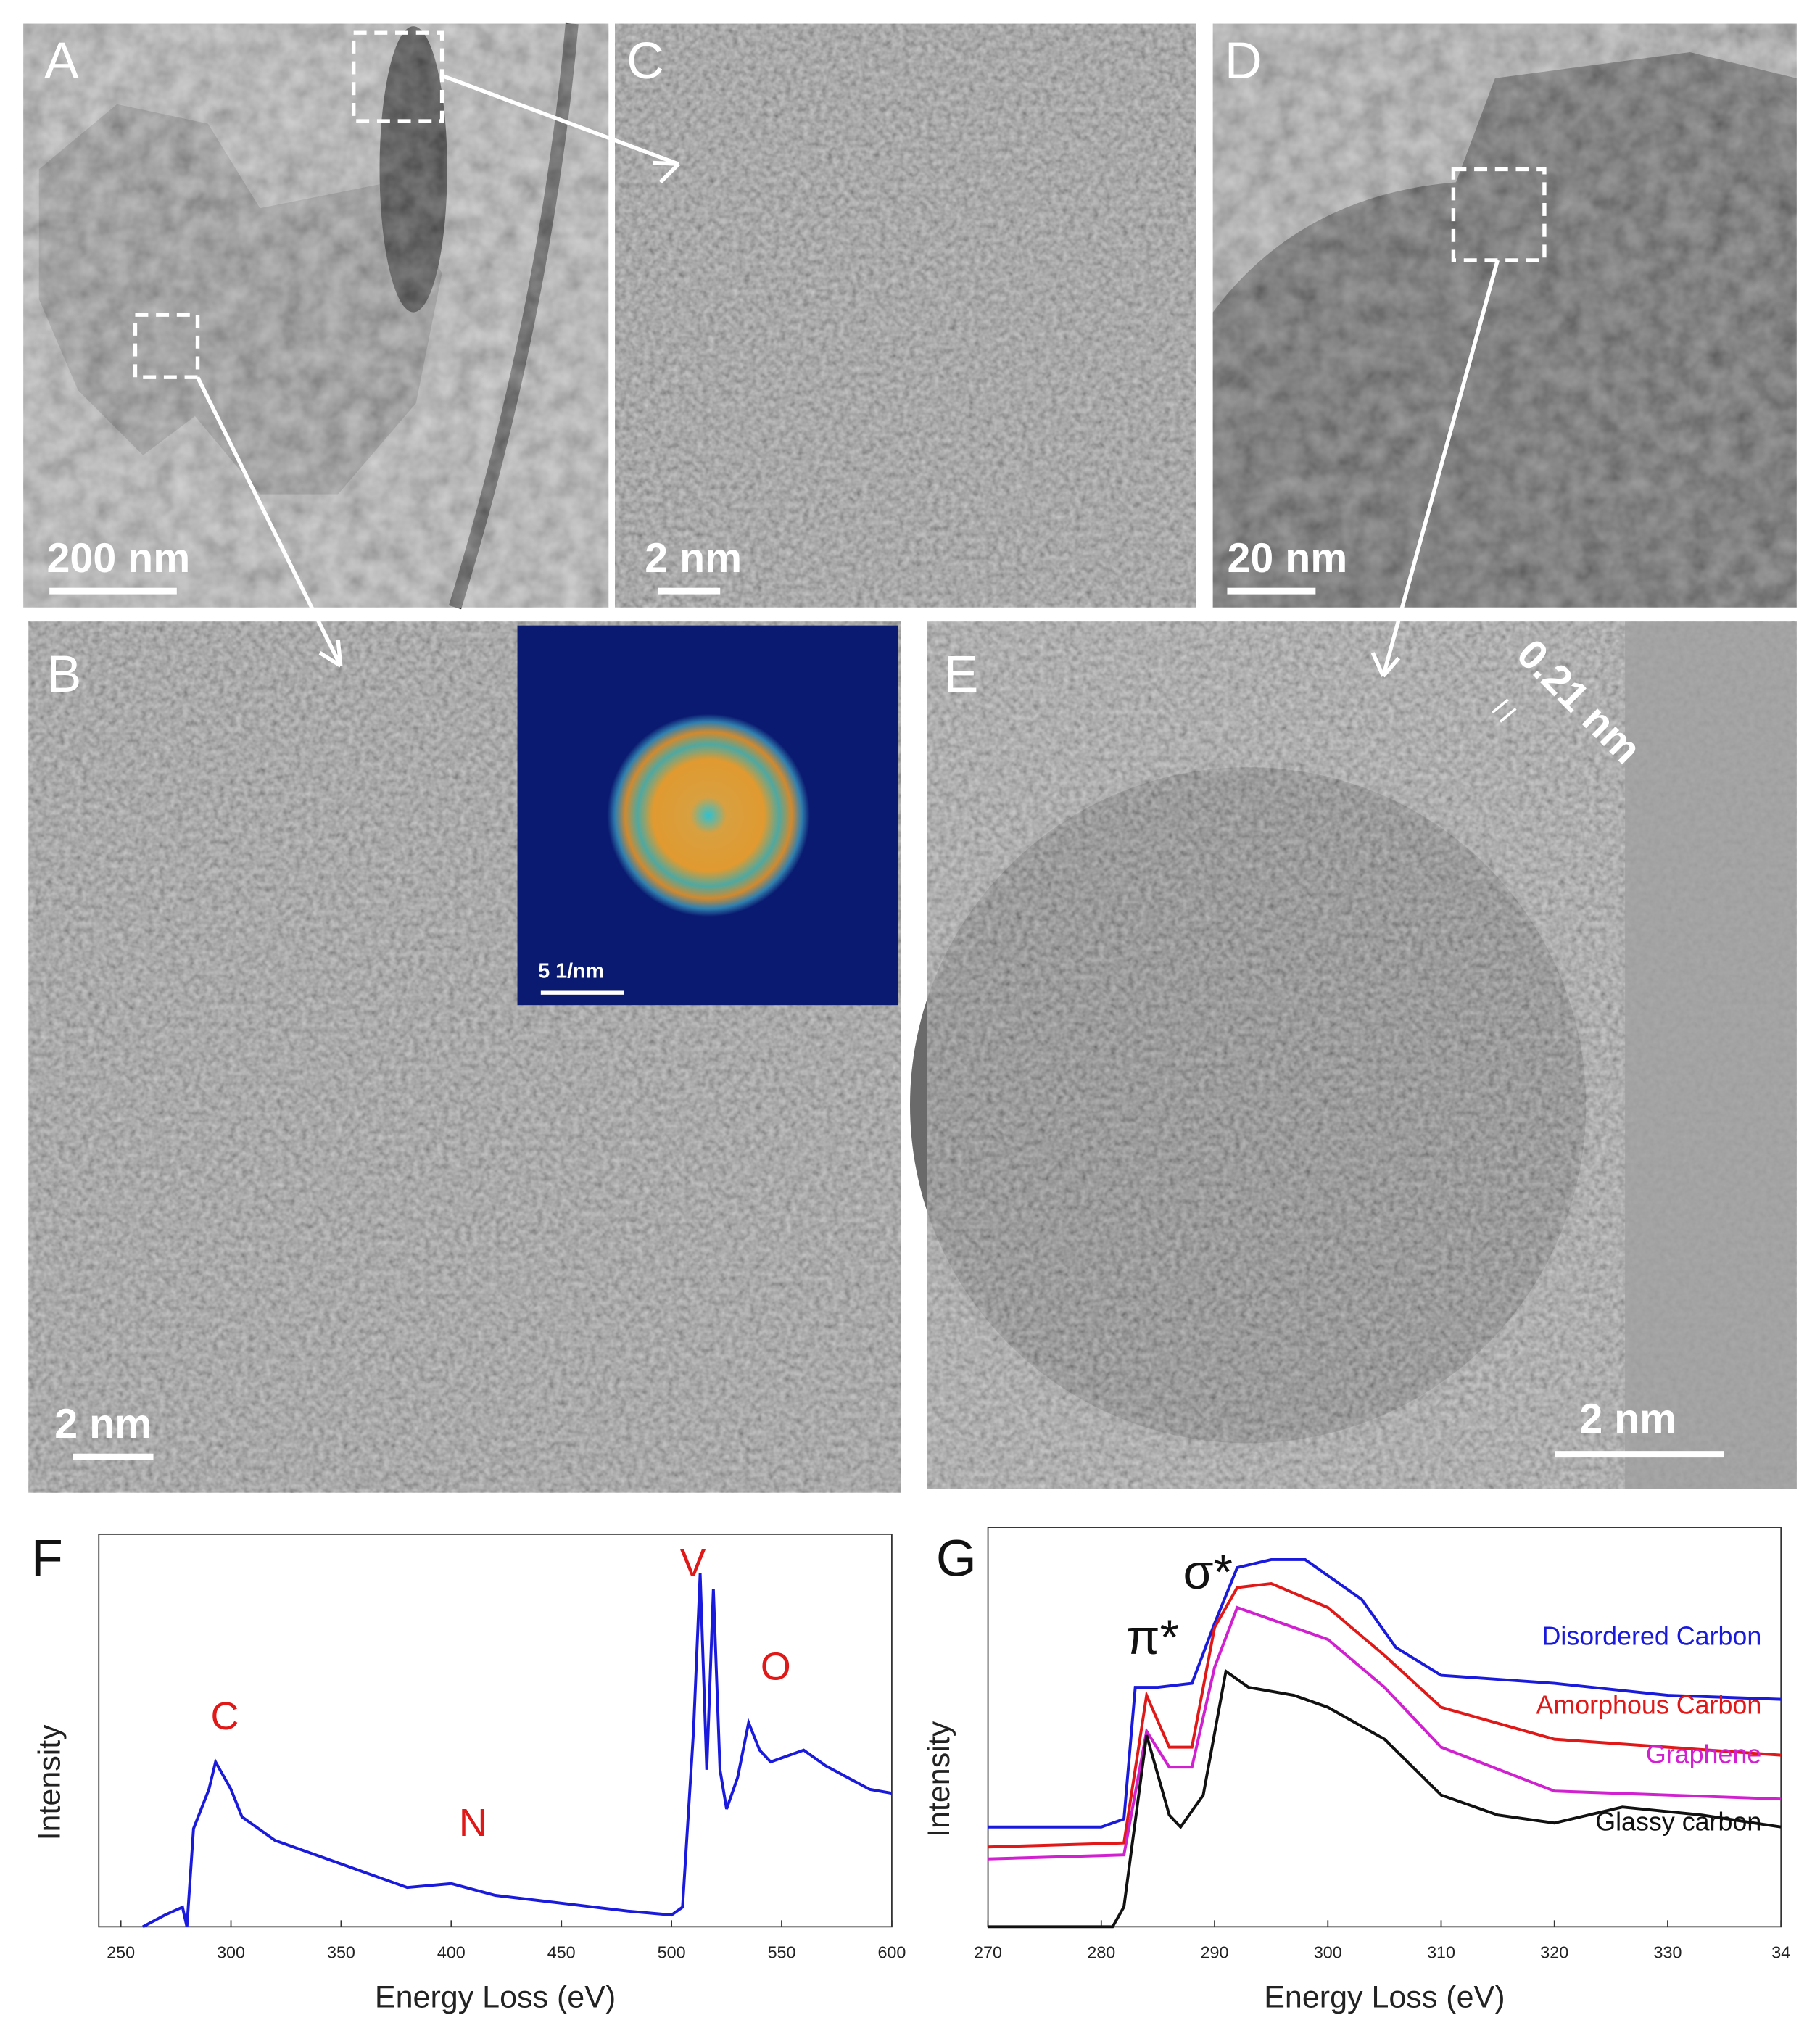 The width and height of the screenshot is (1820, 2044). What do you see at coordinates (47, 1558) in the screenshot?
I see `panel-label: F` at bounding box center [47, 1558].